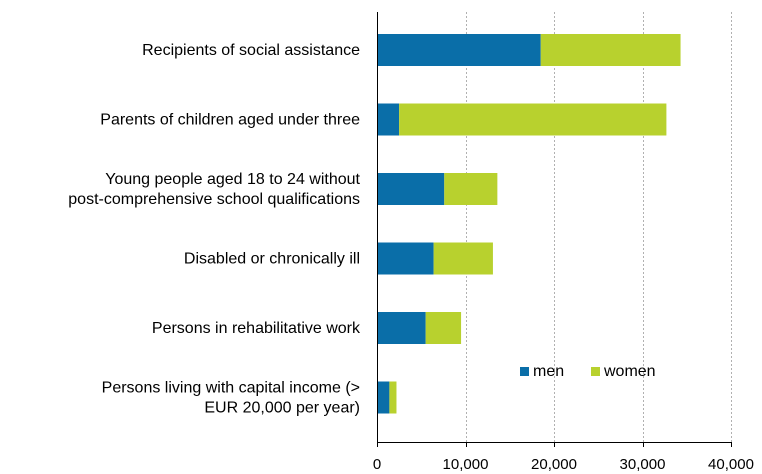 This screenshot has height=474, width=762. I want to click on category-label-3: Disabled or chronically ill, so click(272, 259).